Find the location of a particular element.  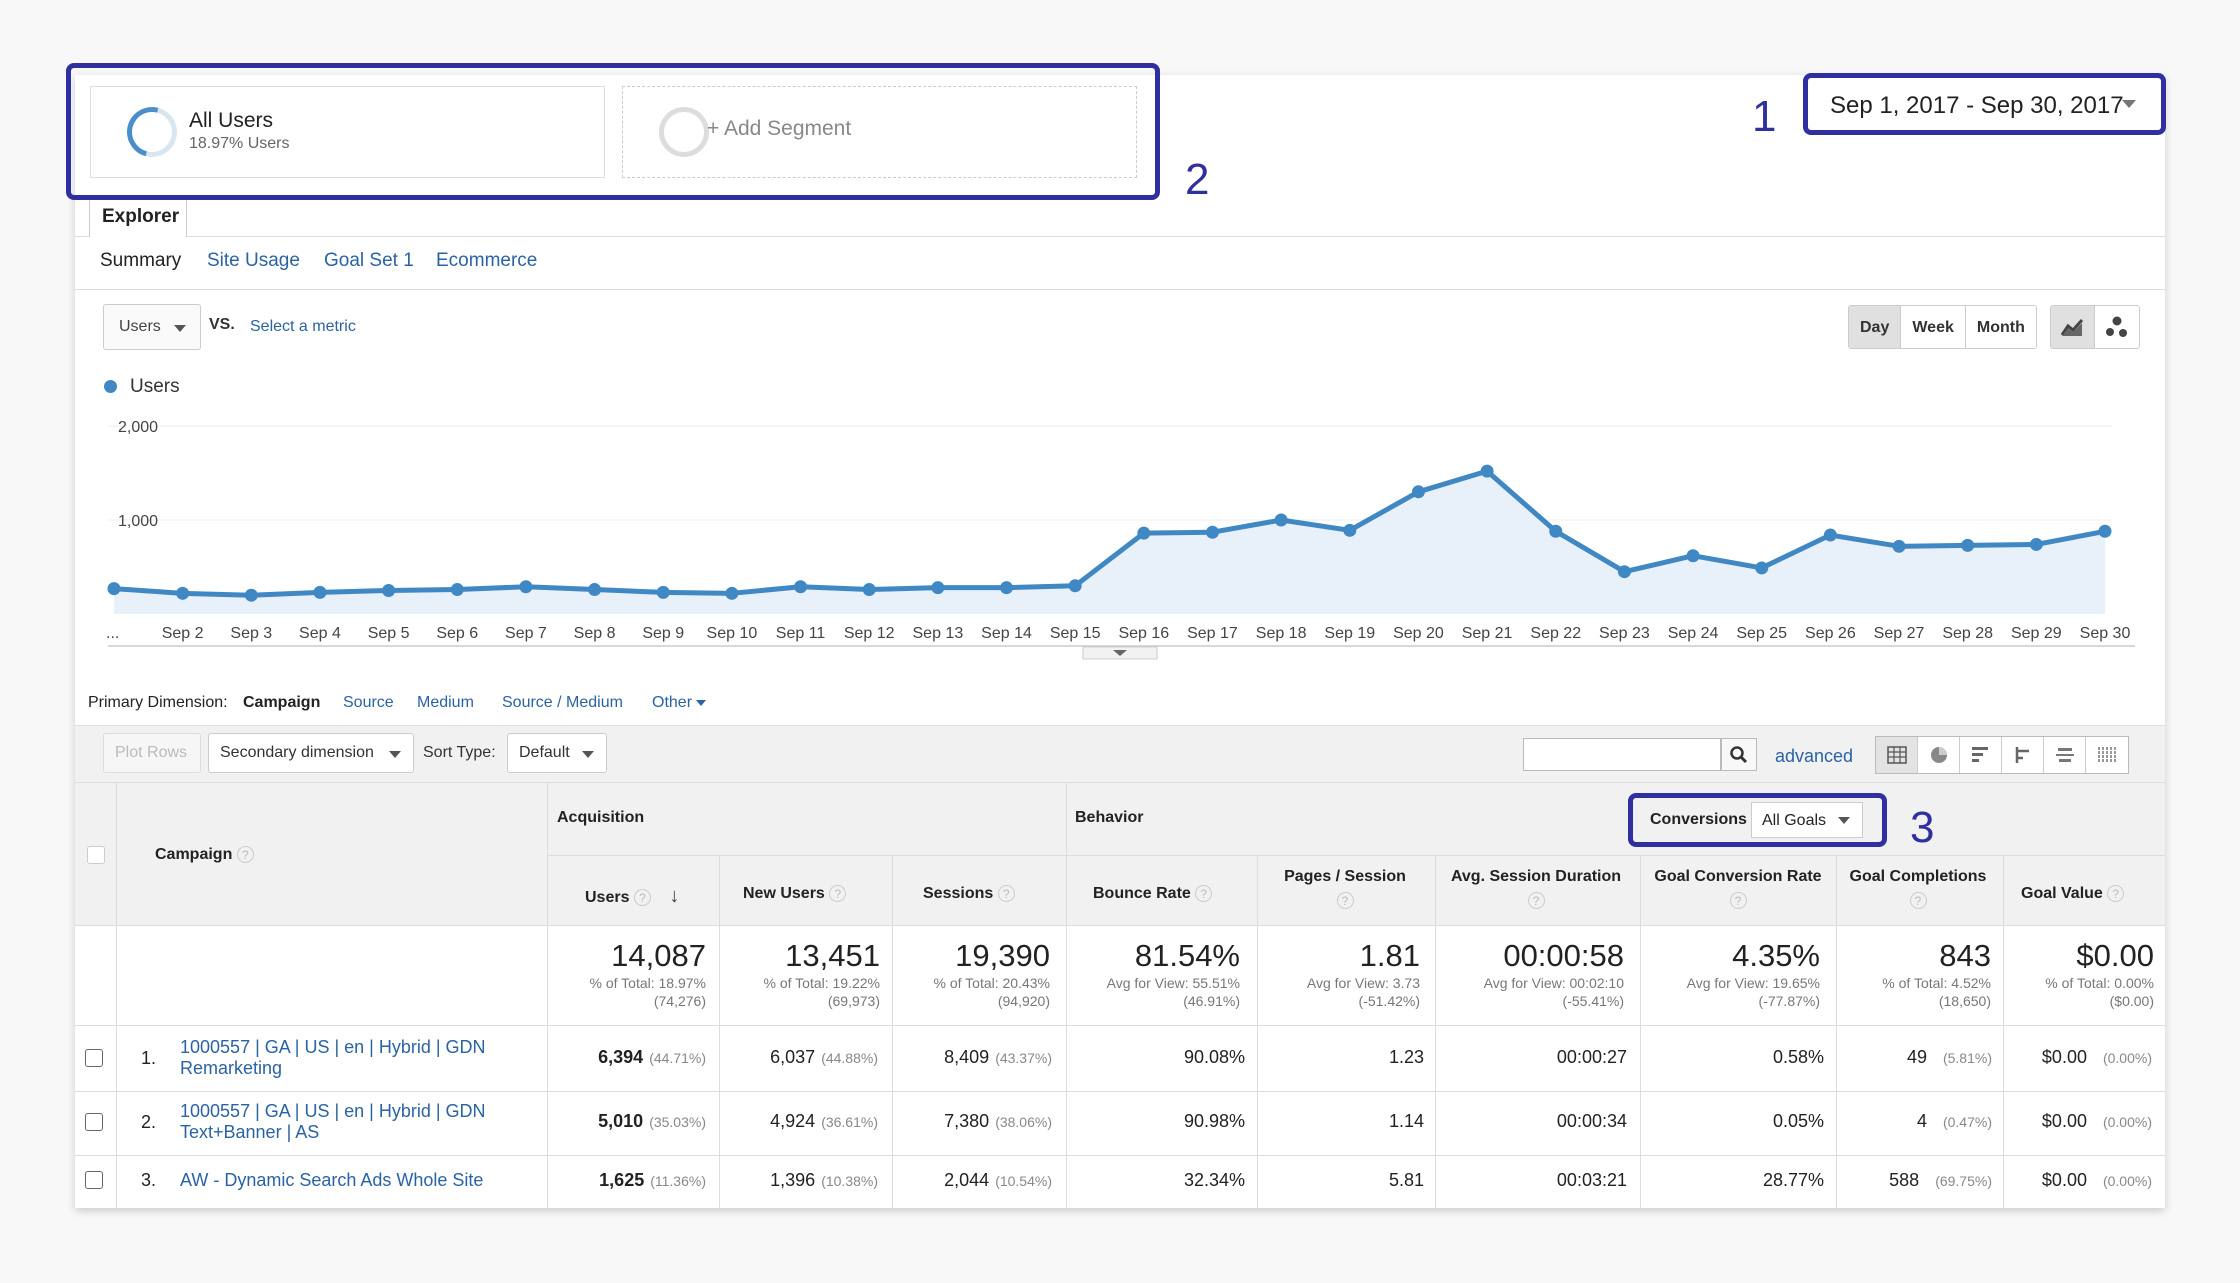

x-tick-label: Sep 5 is located at coordinates (389, 633).